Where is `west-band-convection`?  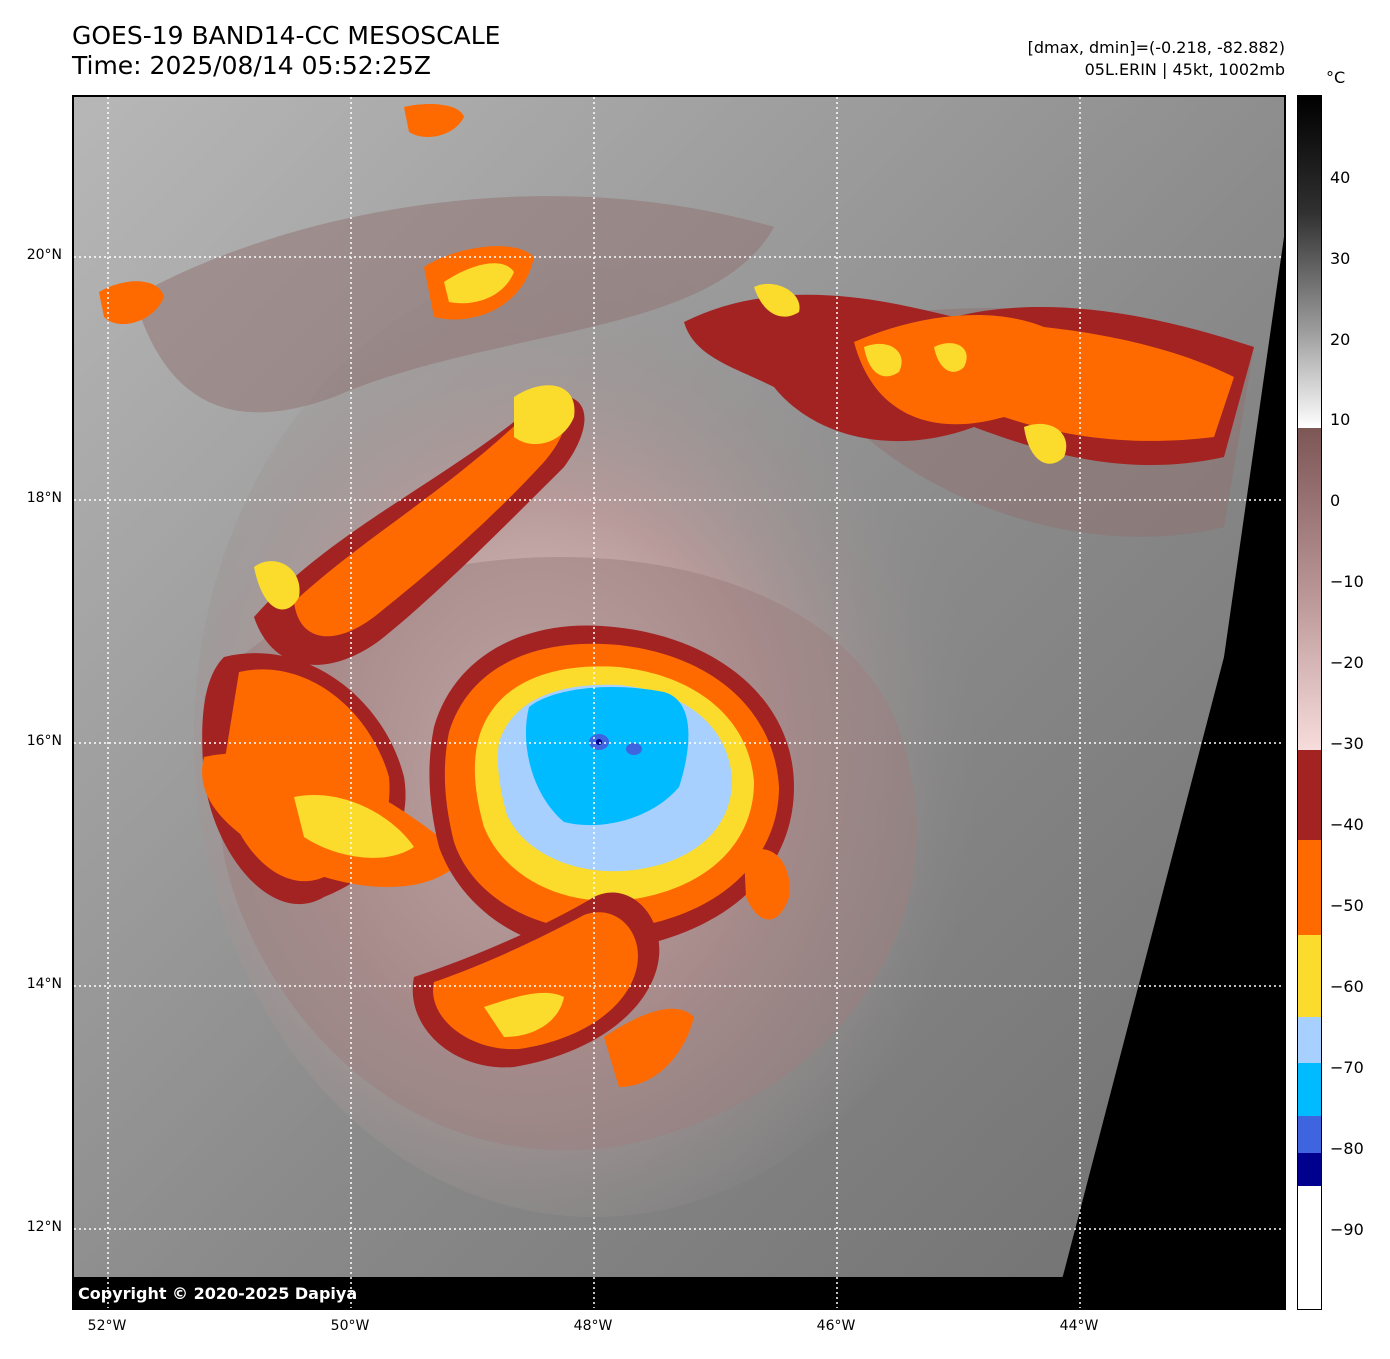 west-band-convection is located at coordinates (333, 733).